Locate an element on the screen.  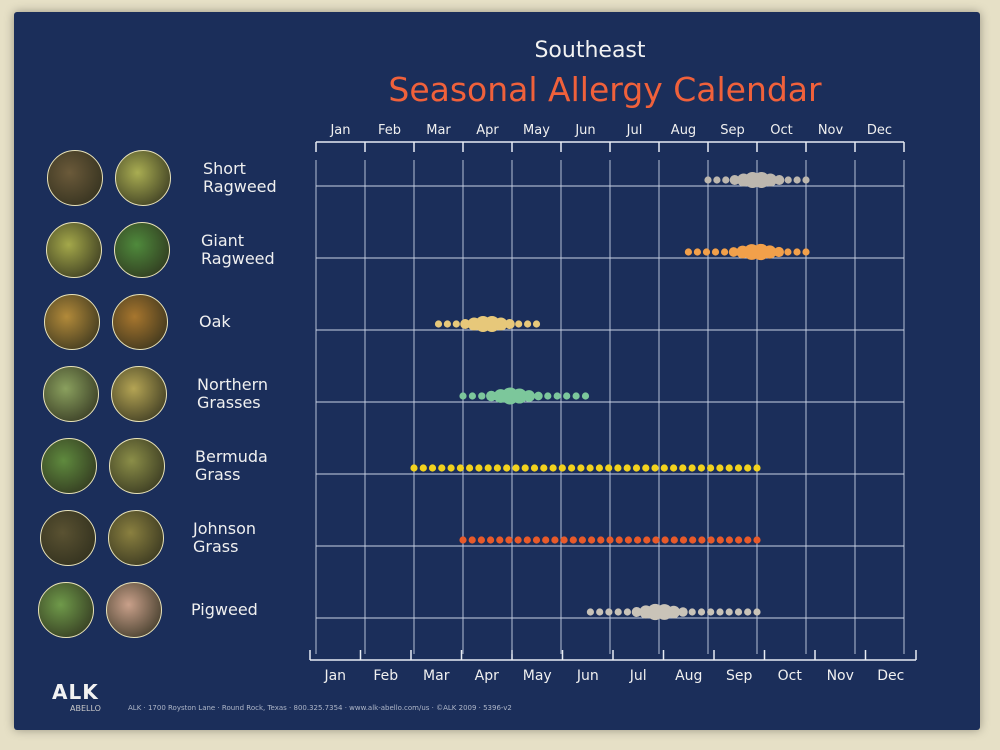
month-label-top: Aug is located at coordinates (683, 130).